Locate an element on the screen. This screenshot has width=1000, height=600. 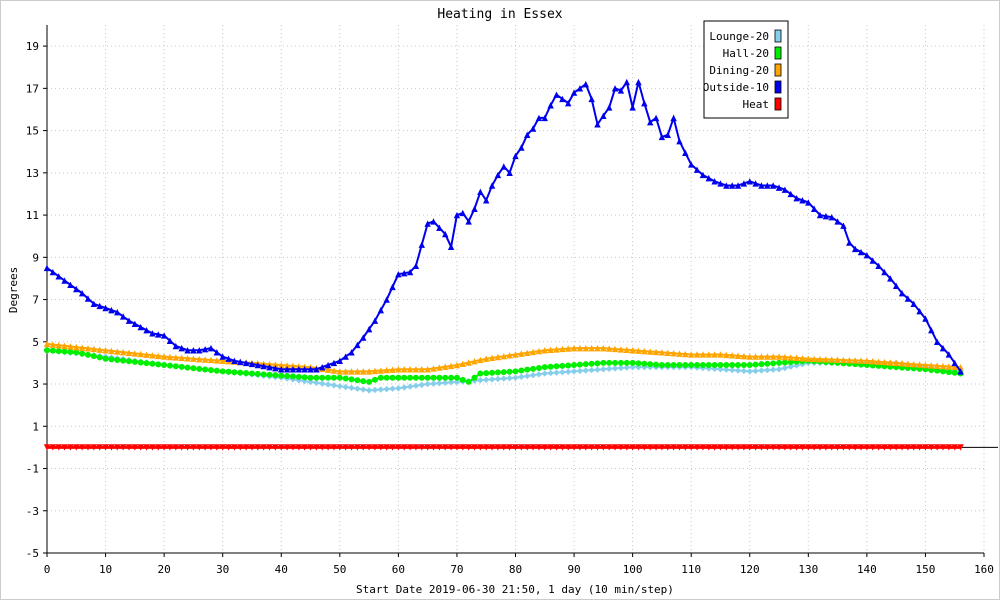
y-tick-label: 15 is located at coordinates (32, 131).